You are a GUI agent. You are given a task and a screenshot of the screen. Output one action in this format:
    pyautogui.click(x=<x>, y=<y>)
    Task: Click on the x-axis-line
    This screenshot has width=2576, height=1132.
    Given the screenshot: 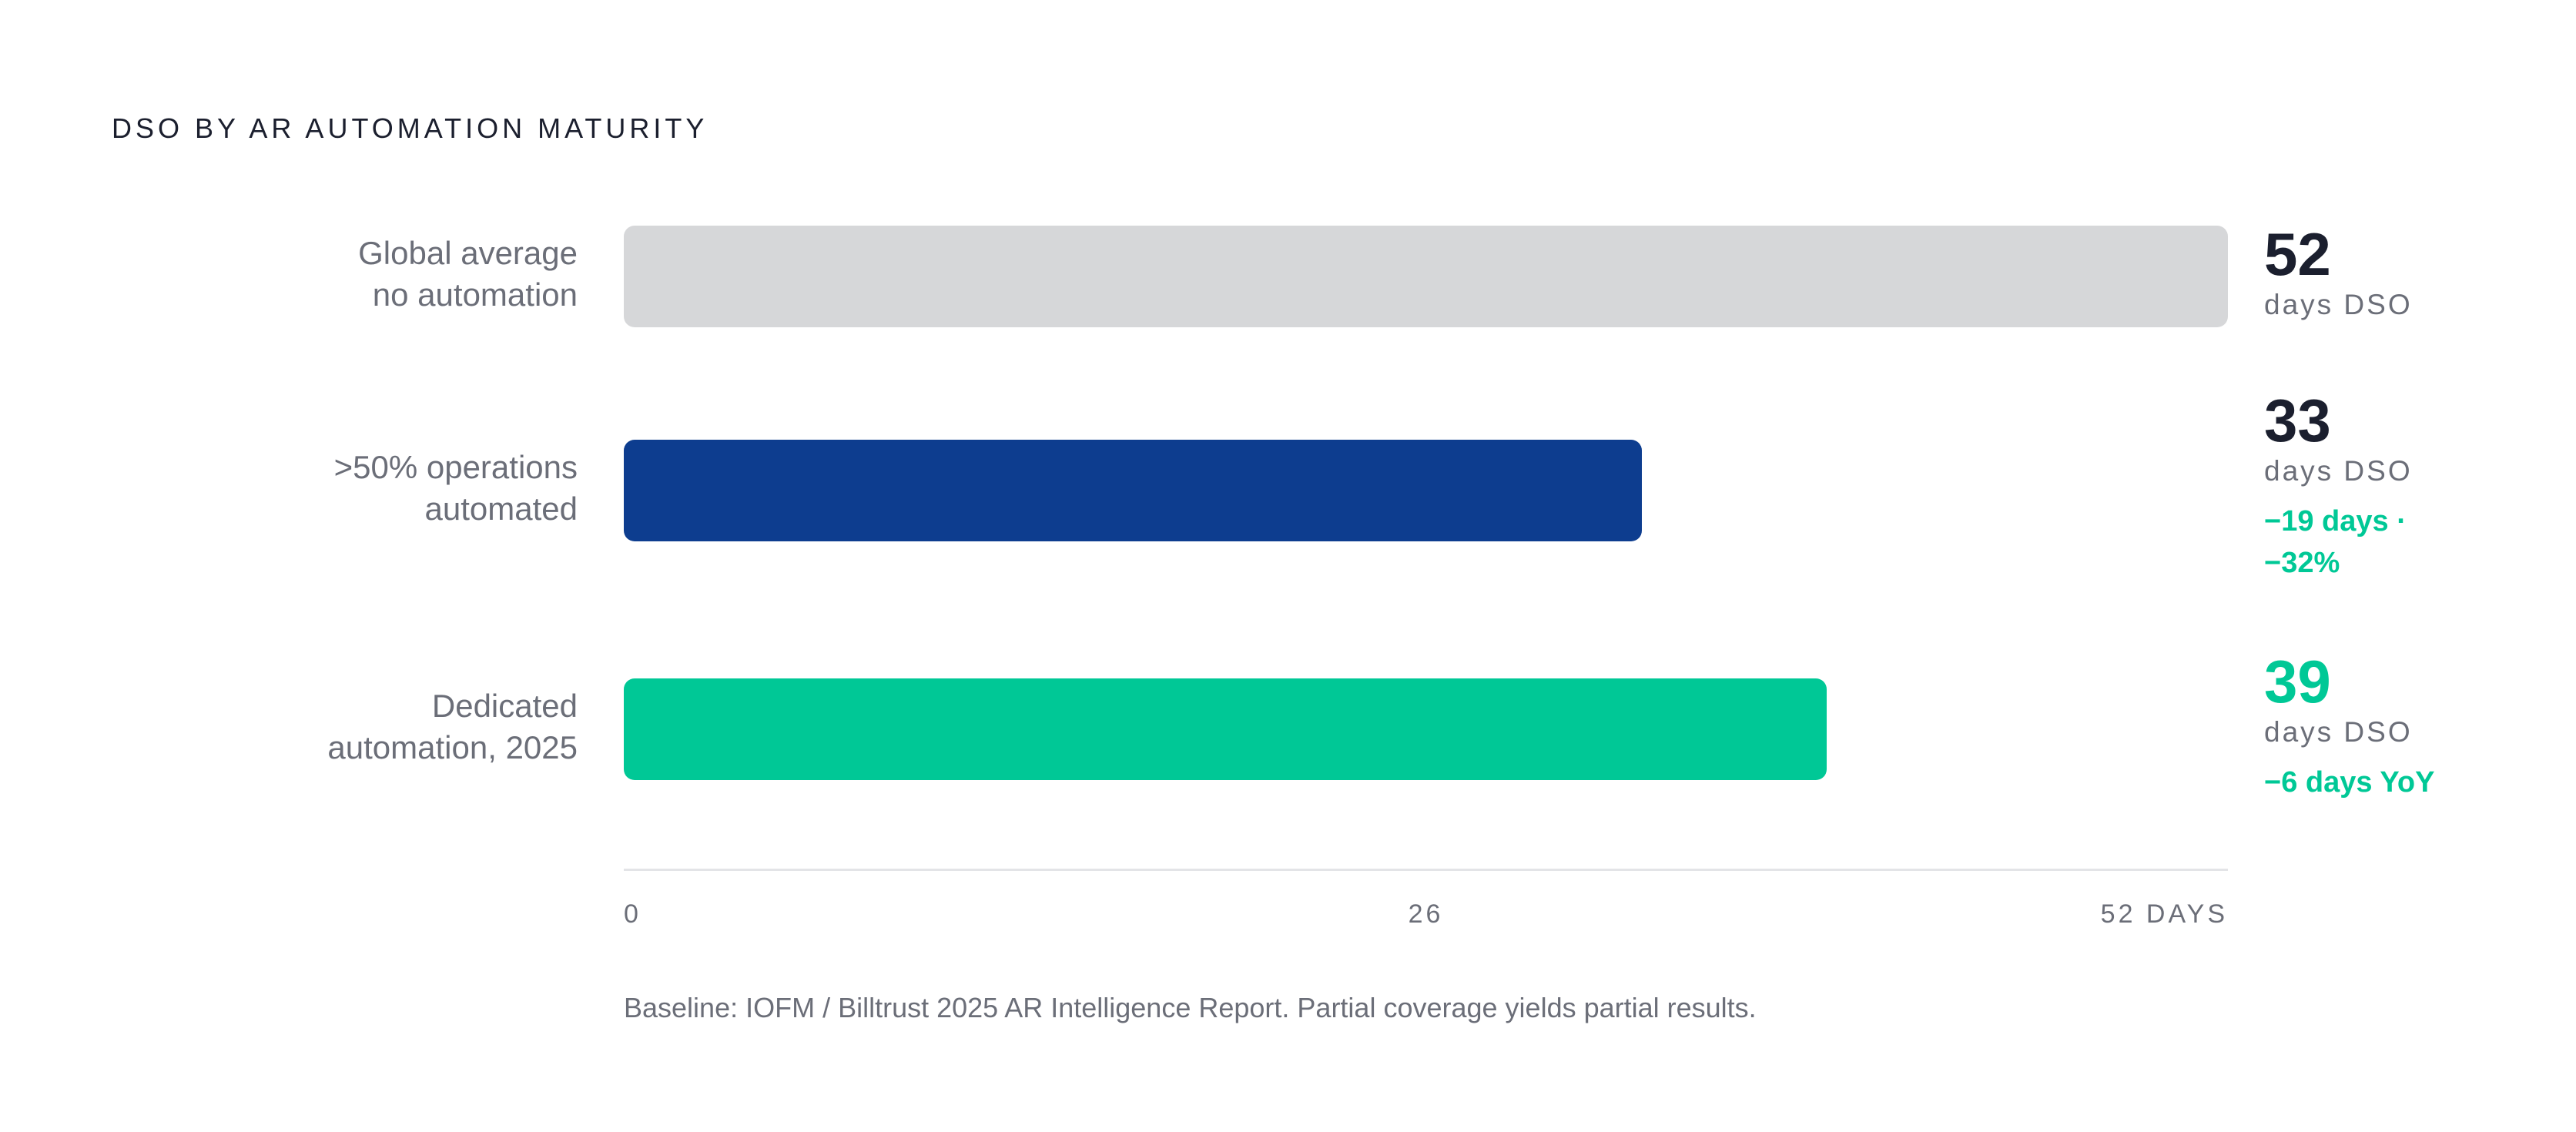 What is the action you would take?
    pyautogui.click(x=1426, y=870)
    